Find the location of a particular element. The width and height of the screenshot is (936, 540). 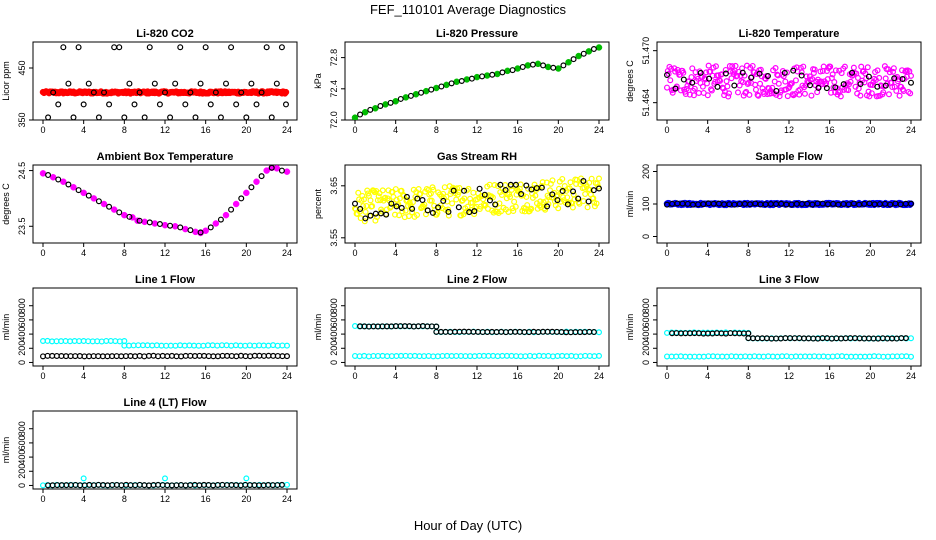

y-tick-label: 350 is located at coordinates (22, 119).